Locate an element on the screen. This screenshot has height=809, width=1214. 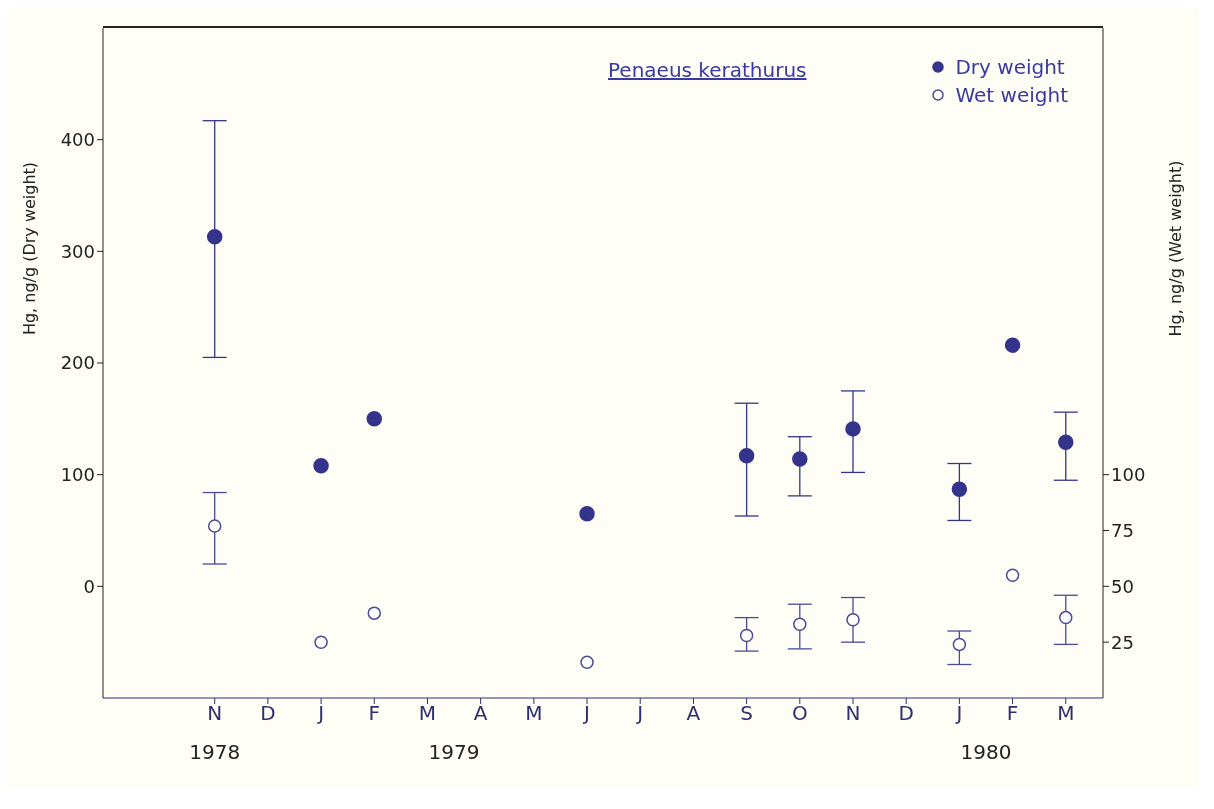
legend-label: Wet weight is located at coordinates (1011, 95).